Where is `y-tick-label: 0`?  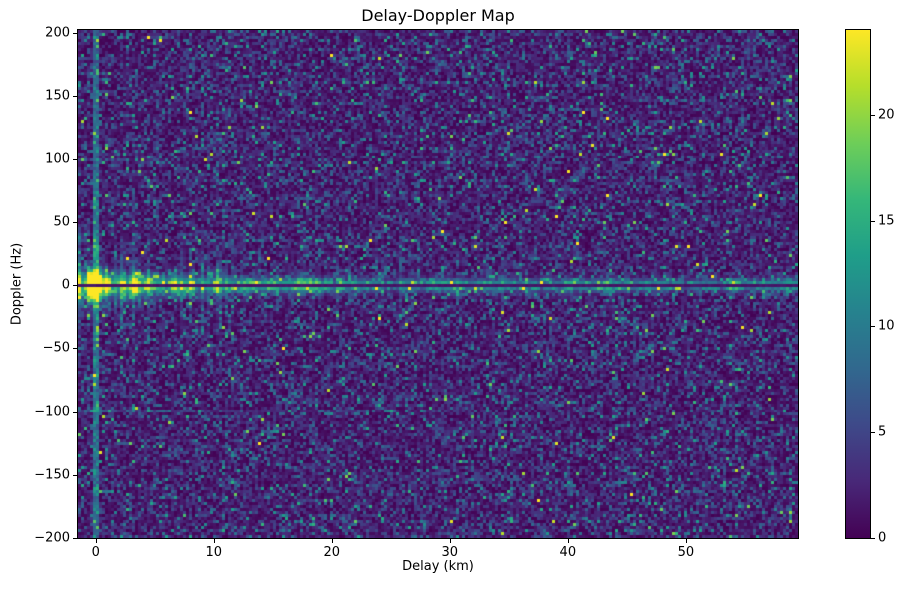 y-tick-label: 0 is located at coordinates (65, 285).